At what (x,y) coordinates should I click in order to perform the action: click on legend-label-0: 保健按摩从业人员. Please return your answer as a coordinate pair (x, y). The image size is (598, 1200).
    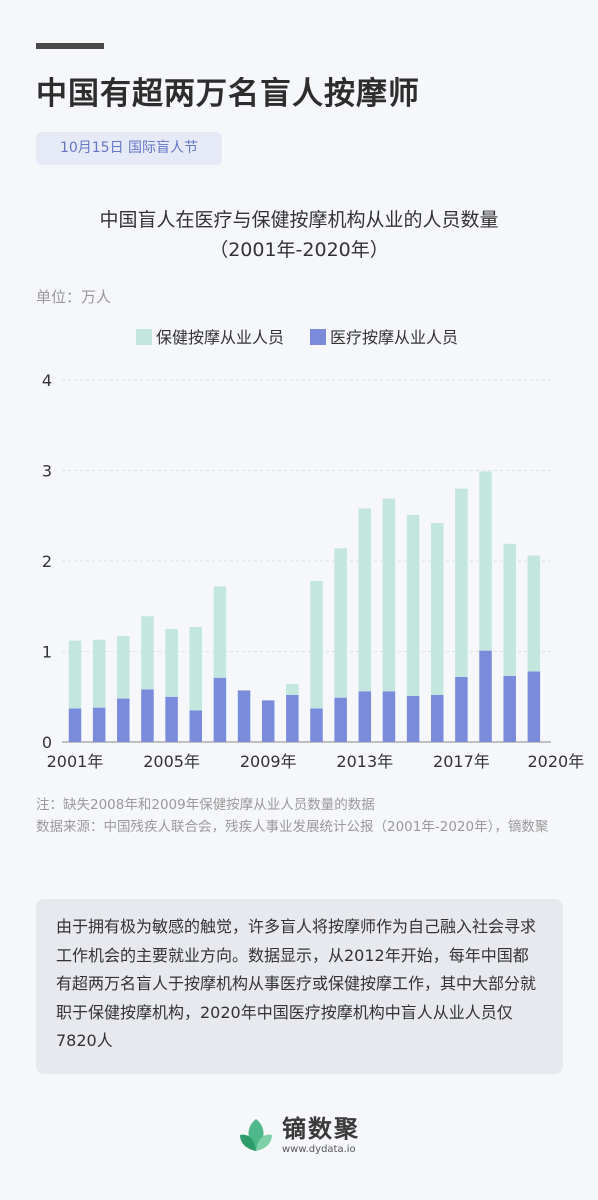
    Looking at the image, I should click on (220, 337).